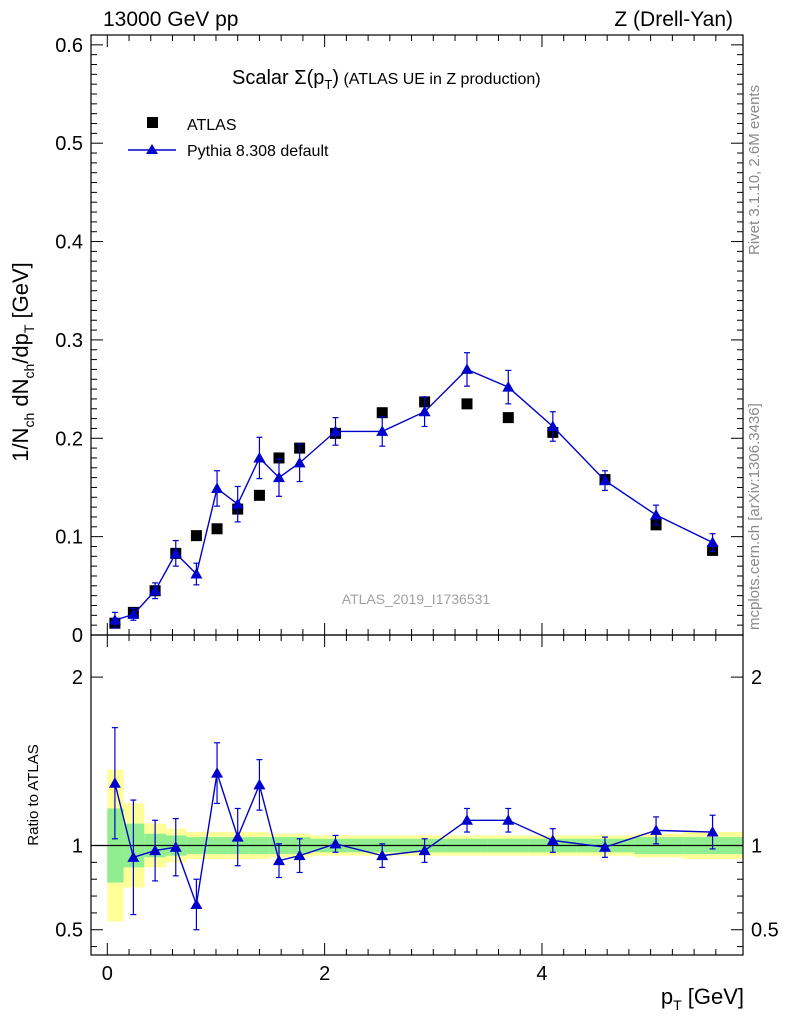 This screenshot has height=1024, width=786. Describe the element at coordinates (386, 79) in the screenshot. I see `chart-title: Scalar Σ(pT) (ATLAS UE in Z production)` at that location.